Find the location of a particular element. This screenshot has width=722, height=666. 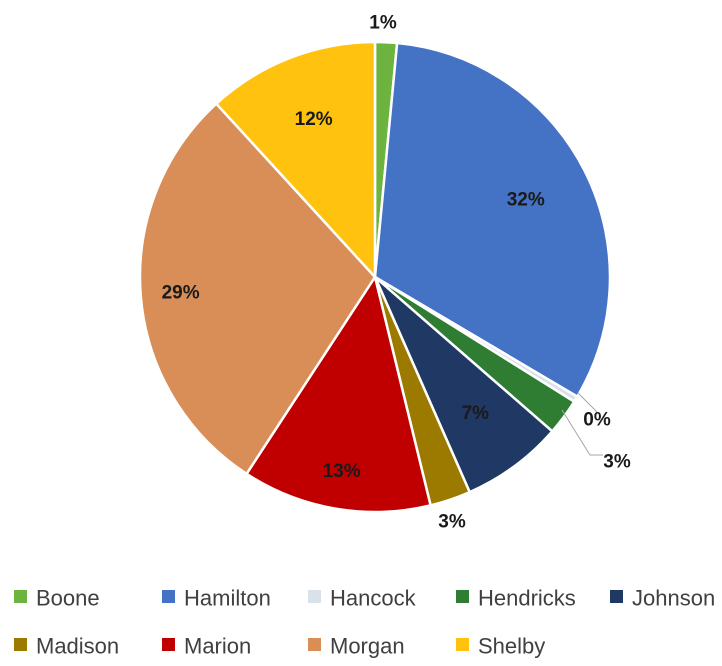

pie-slice-johnson is located at coordinates (464, 385).